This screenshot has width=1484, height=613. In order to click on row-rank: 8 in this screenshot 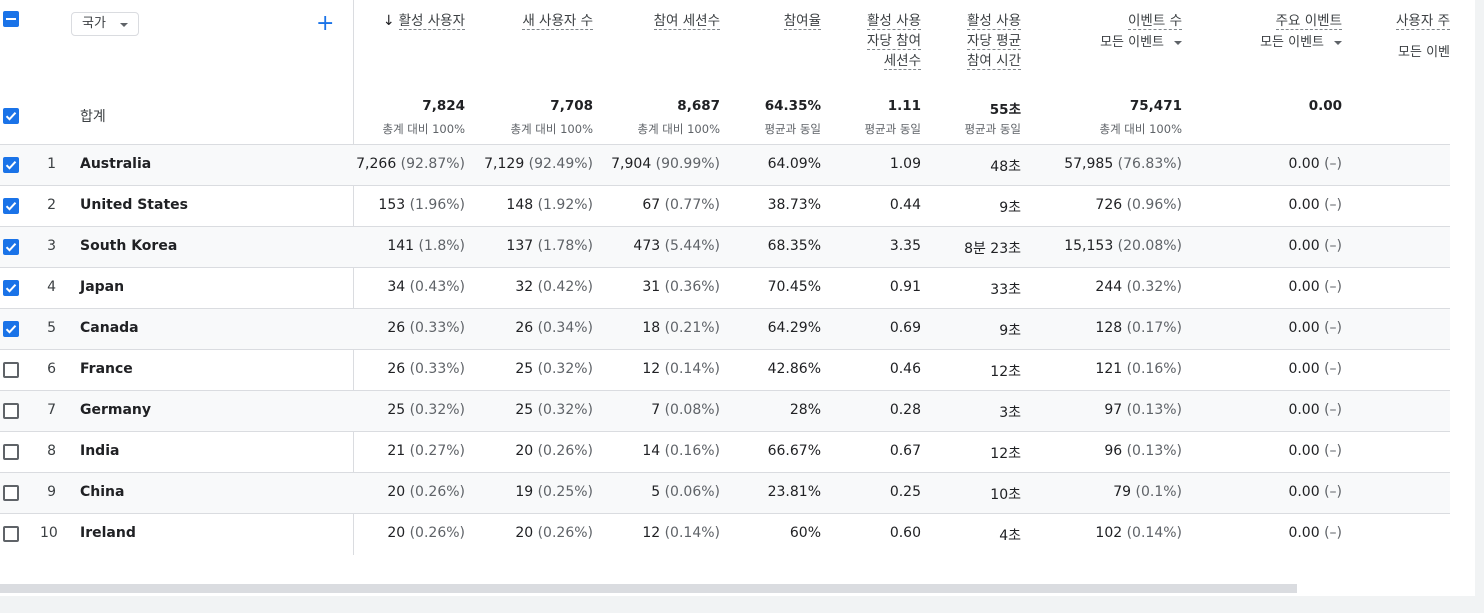, I will do `click(51, 451)`.